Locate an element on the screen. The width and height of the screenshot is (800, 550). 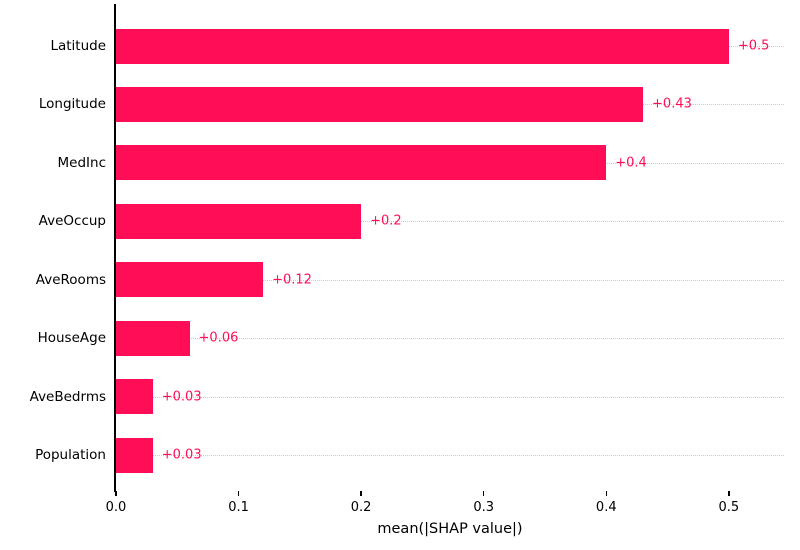
x-tick-label: 0.1 is located at coordinates (238, 507).